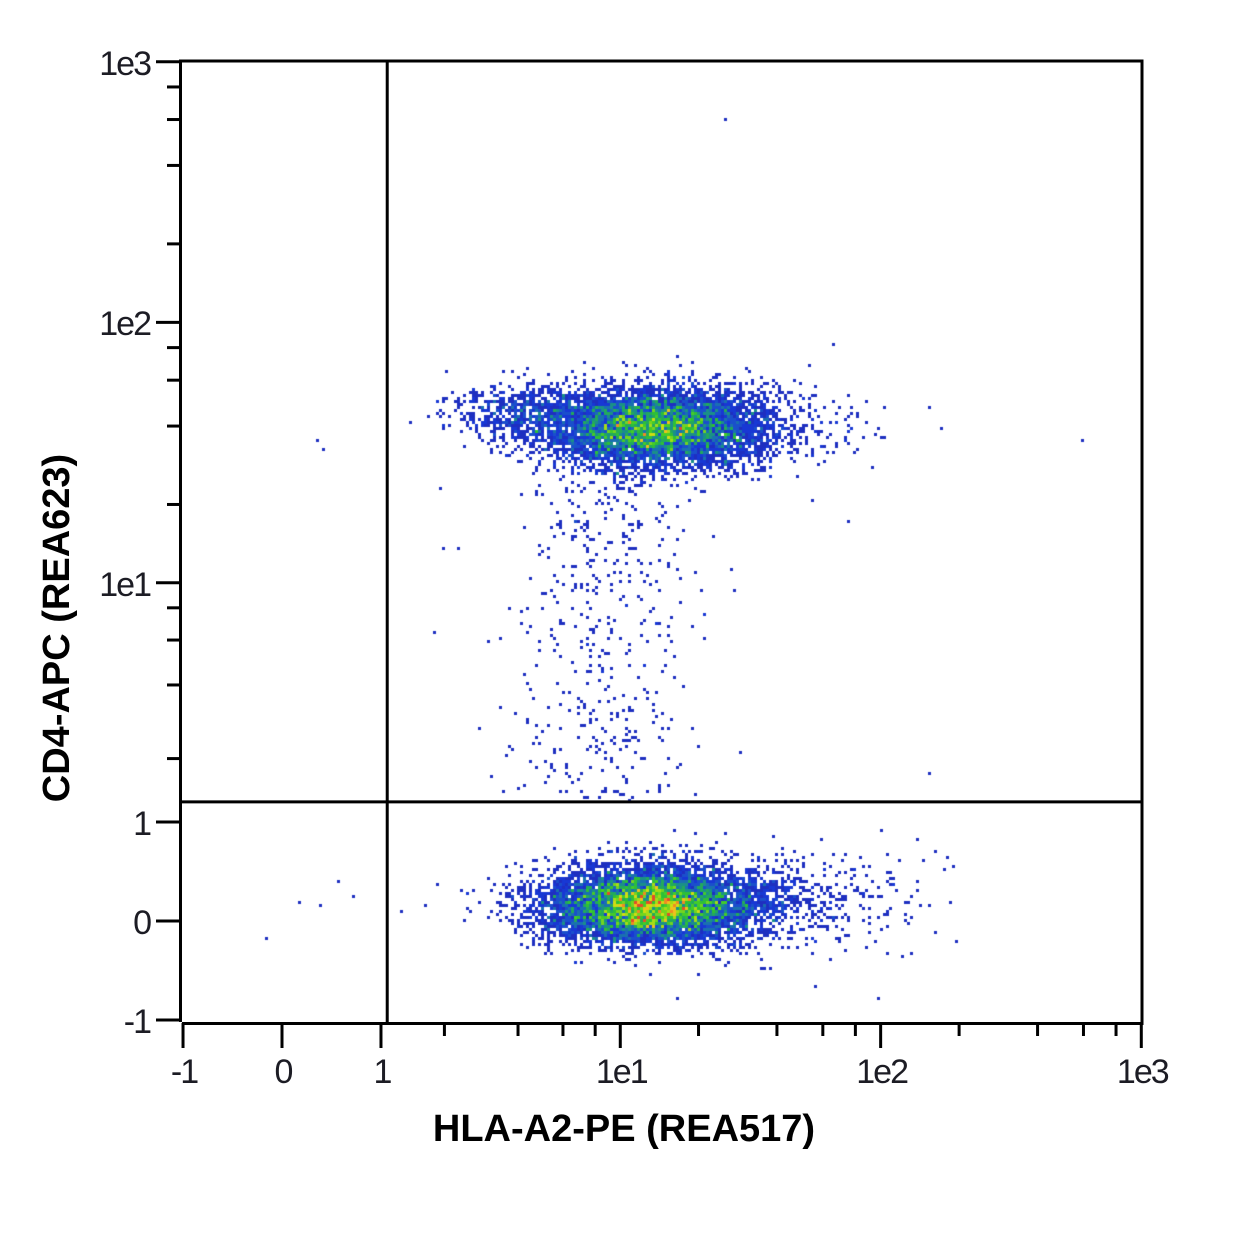 The height and width of the screenshot is (1250, 1250). What do you see at coordinates (125, 324) in the screenshot?
I see `y-tick-label: 1e2` at bounding box center [125, 324].